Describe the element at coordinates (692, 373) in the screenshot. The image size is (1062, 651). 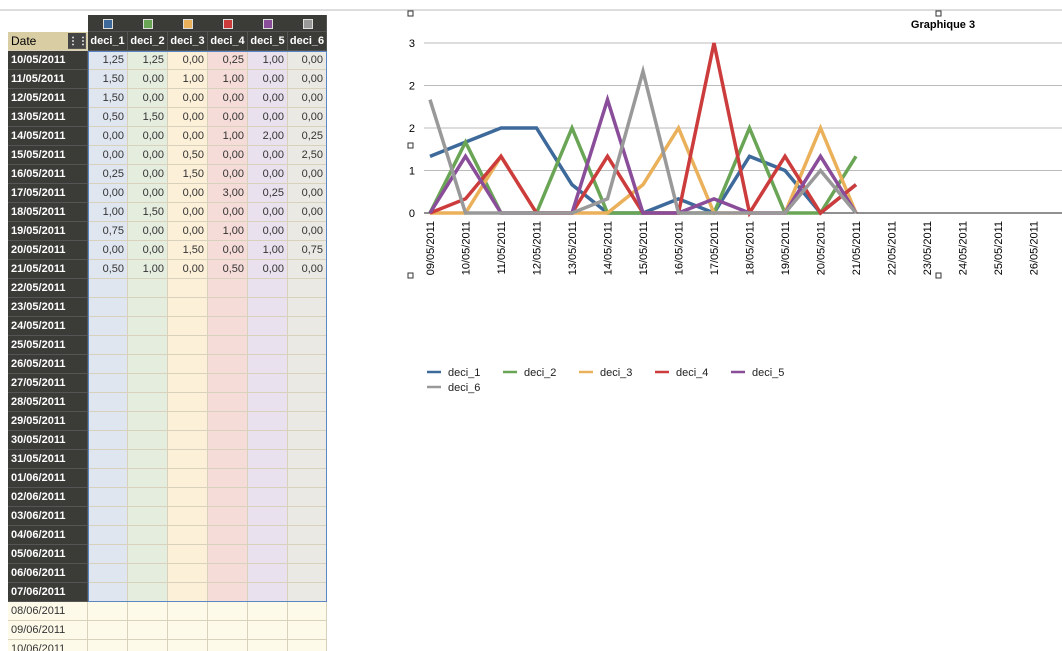
I see `legend-label: deci_4` at that location.